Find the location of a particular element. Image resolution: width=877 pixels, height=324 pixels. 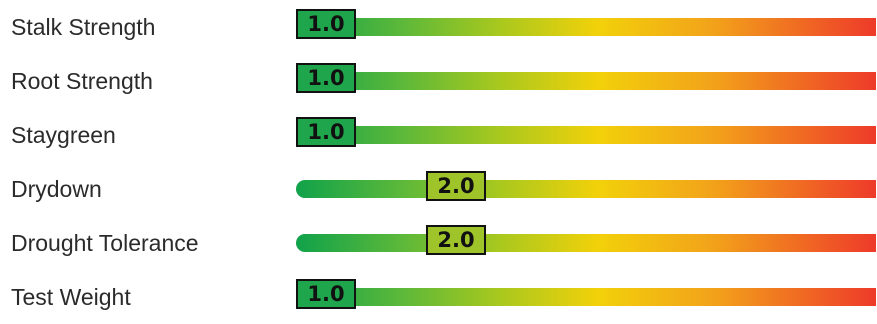

rating-label: Staygreen is located at coordinates (63, 135).